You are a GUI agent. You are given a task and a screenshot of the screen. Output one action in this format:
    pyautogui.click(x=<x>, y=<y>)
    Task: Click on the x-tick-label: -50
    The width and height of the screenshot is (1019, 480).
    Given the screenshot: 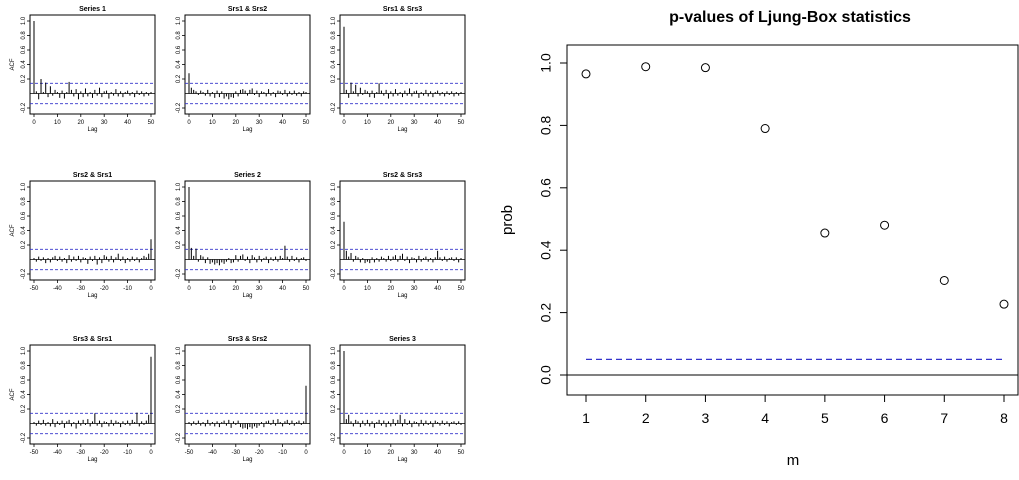 What is the action you would take?
    pyautogui.click(x=34, y=453)
    